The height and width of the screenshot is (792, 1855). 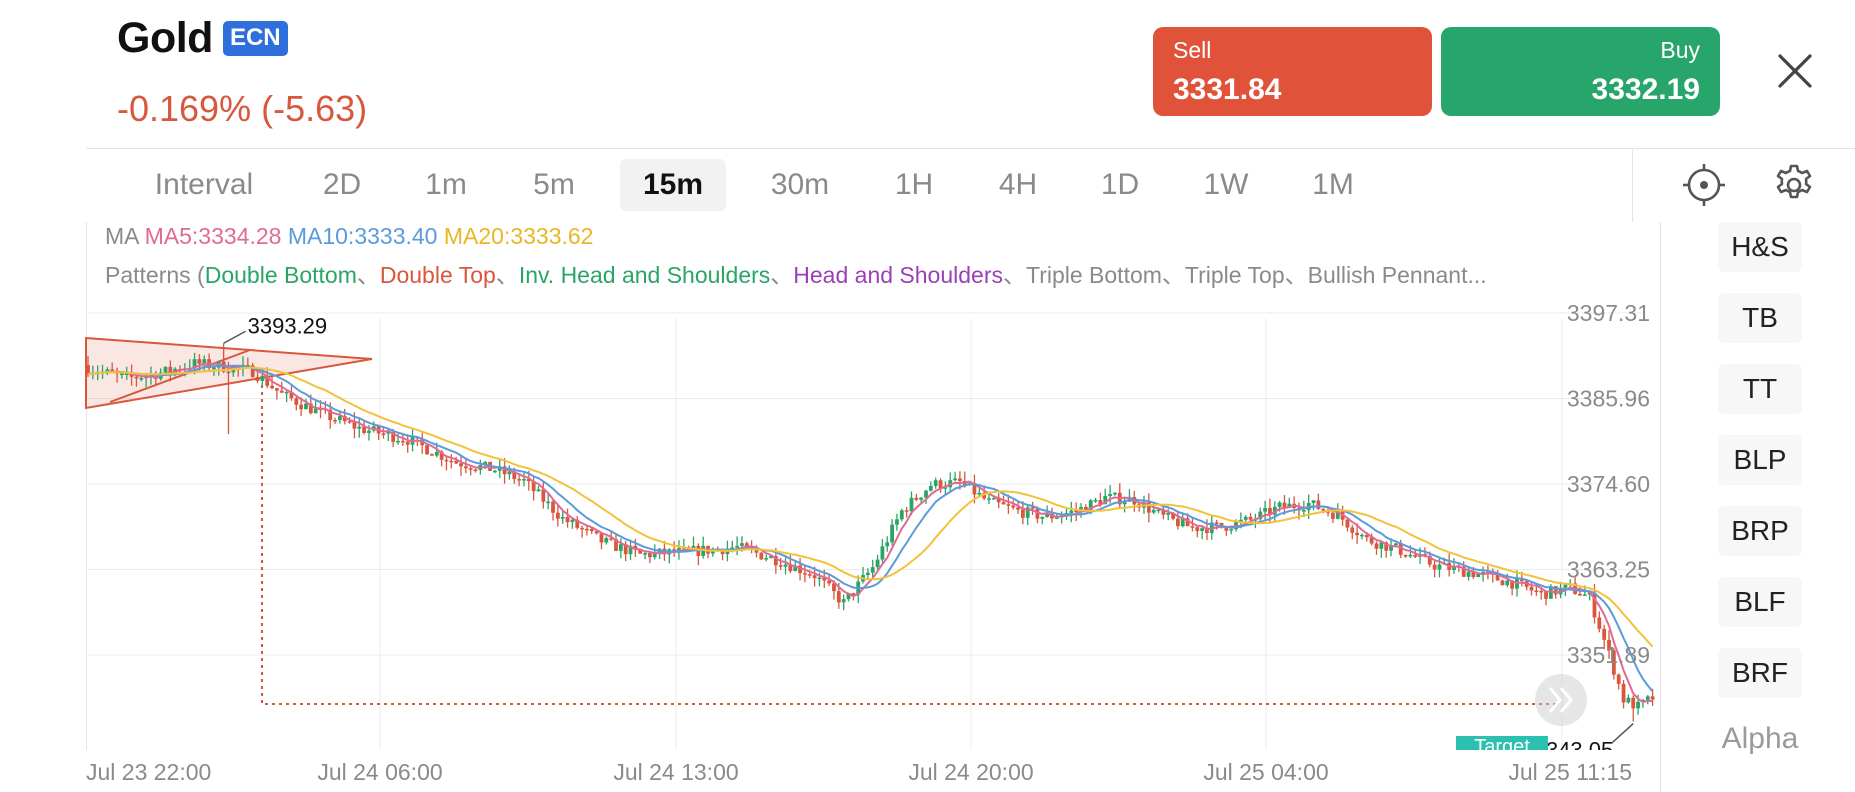 I want to click on tab-interval-1w: 1W, so click(x=1226, y=184).